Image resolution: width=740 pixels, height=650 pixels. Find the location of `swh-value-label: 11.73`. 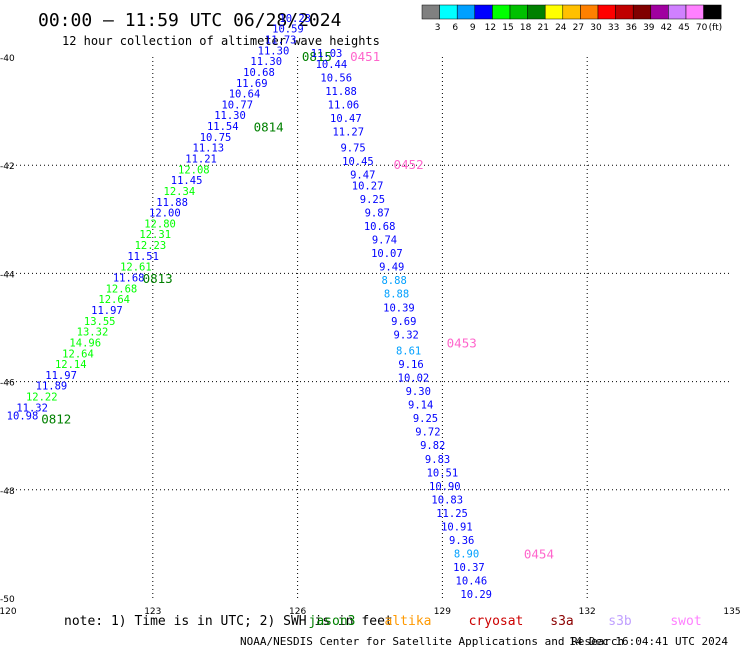

swh-value-label: 11.73 is located at coordinates (281, 40).